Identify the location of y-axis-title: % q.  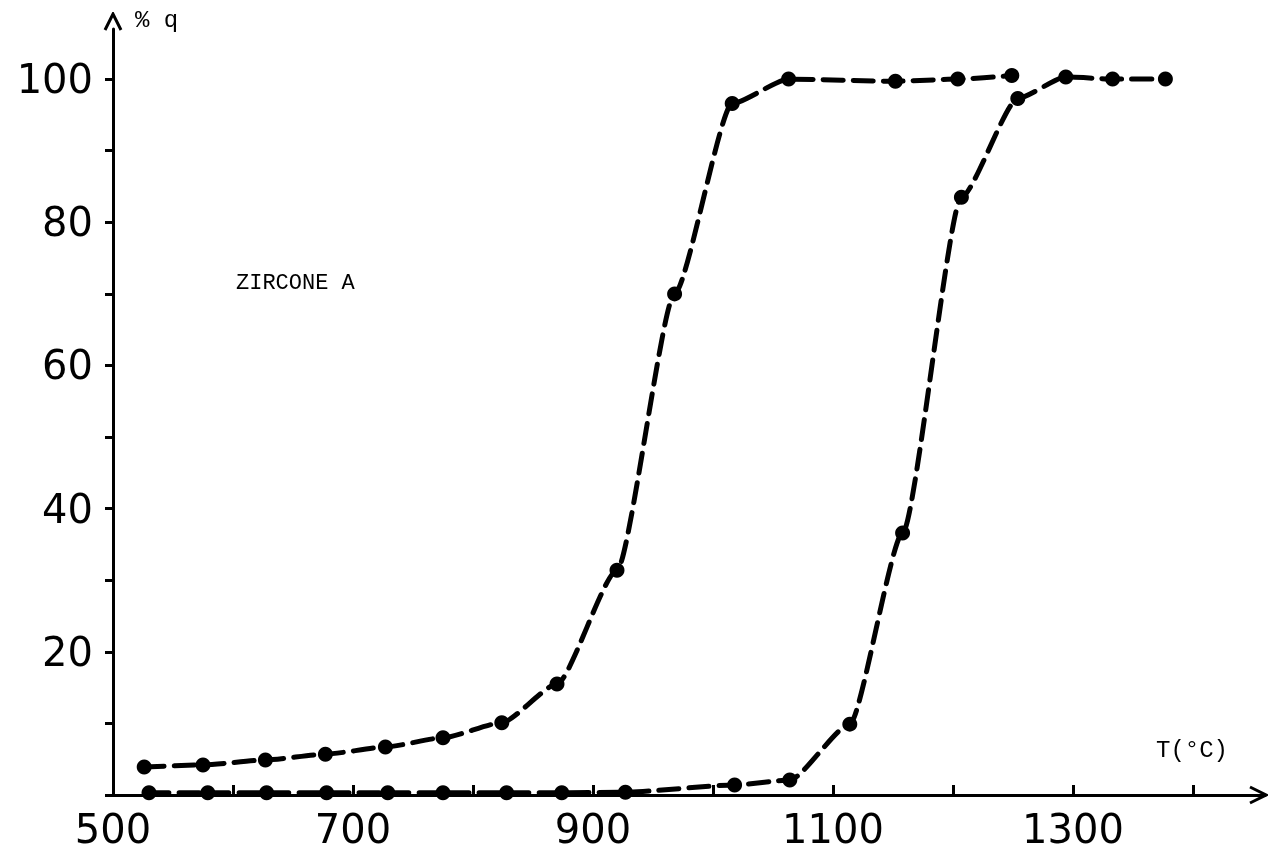
(157, 20).